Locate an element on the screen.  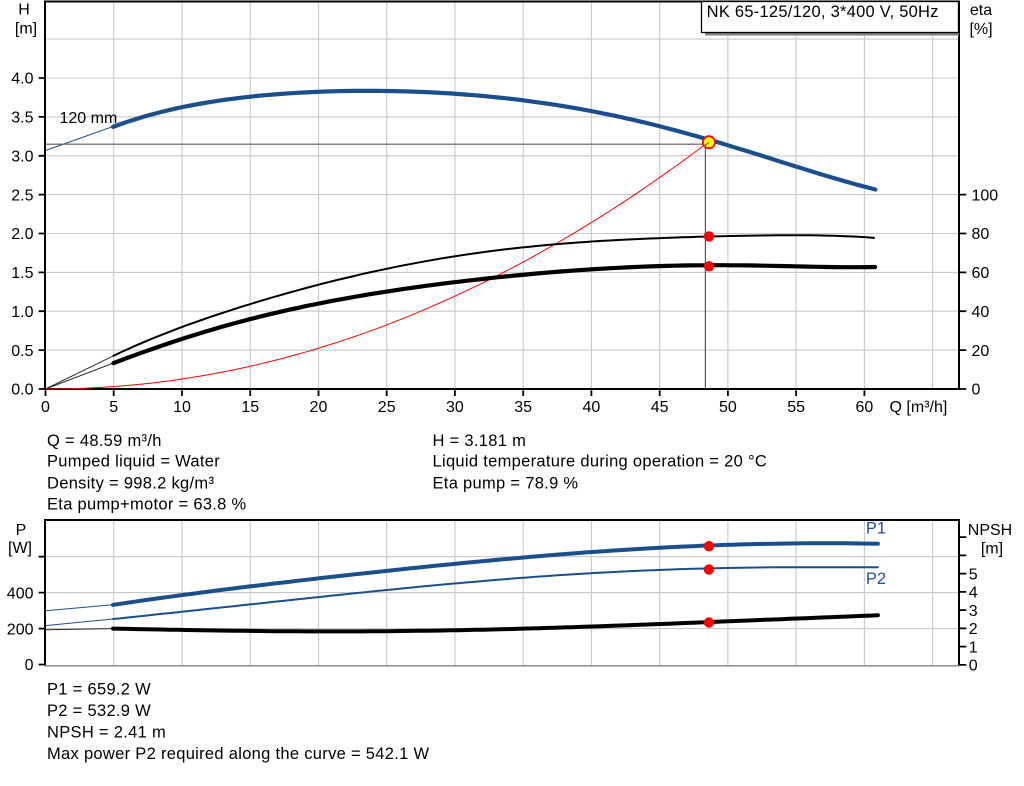
svg-text: 15 is located at coordinates (250, 407).